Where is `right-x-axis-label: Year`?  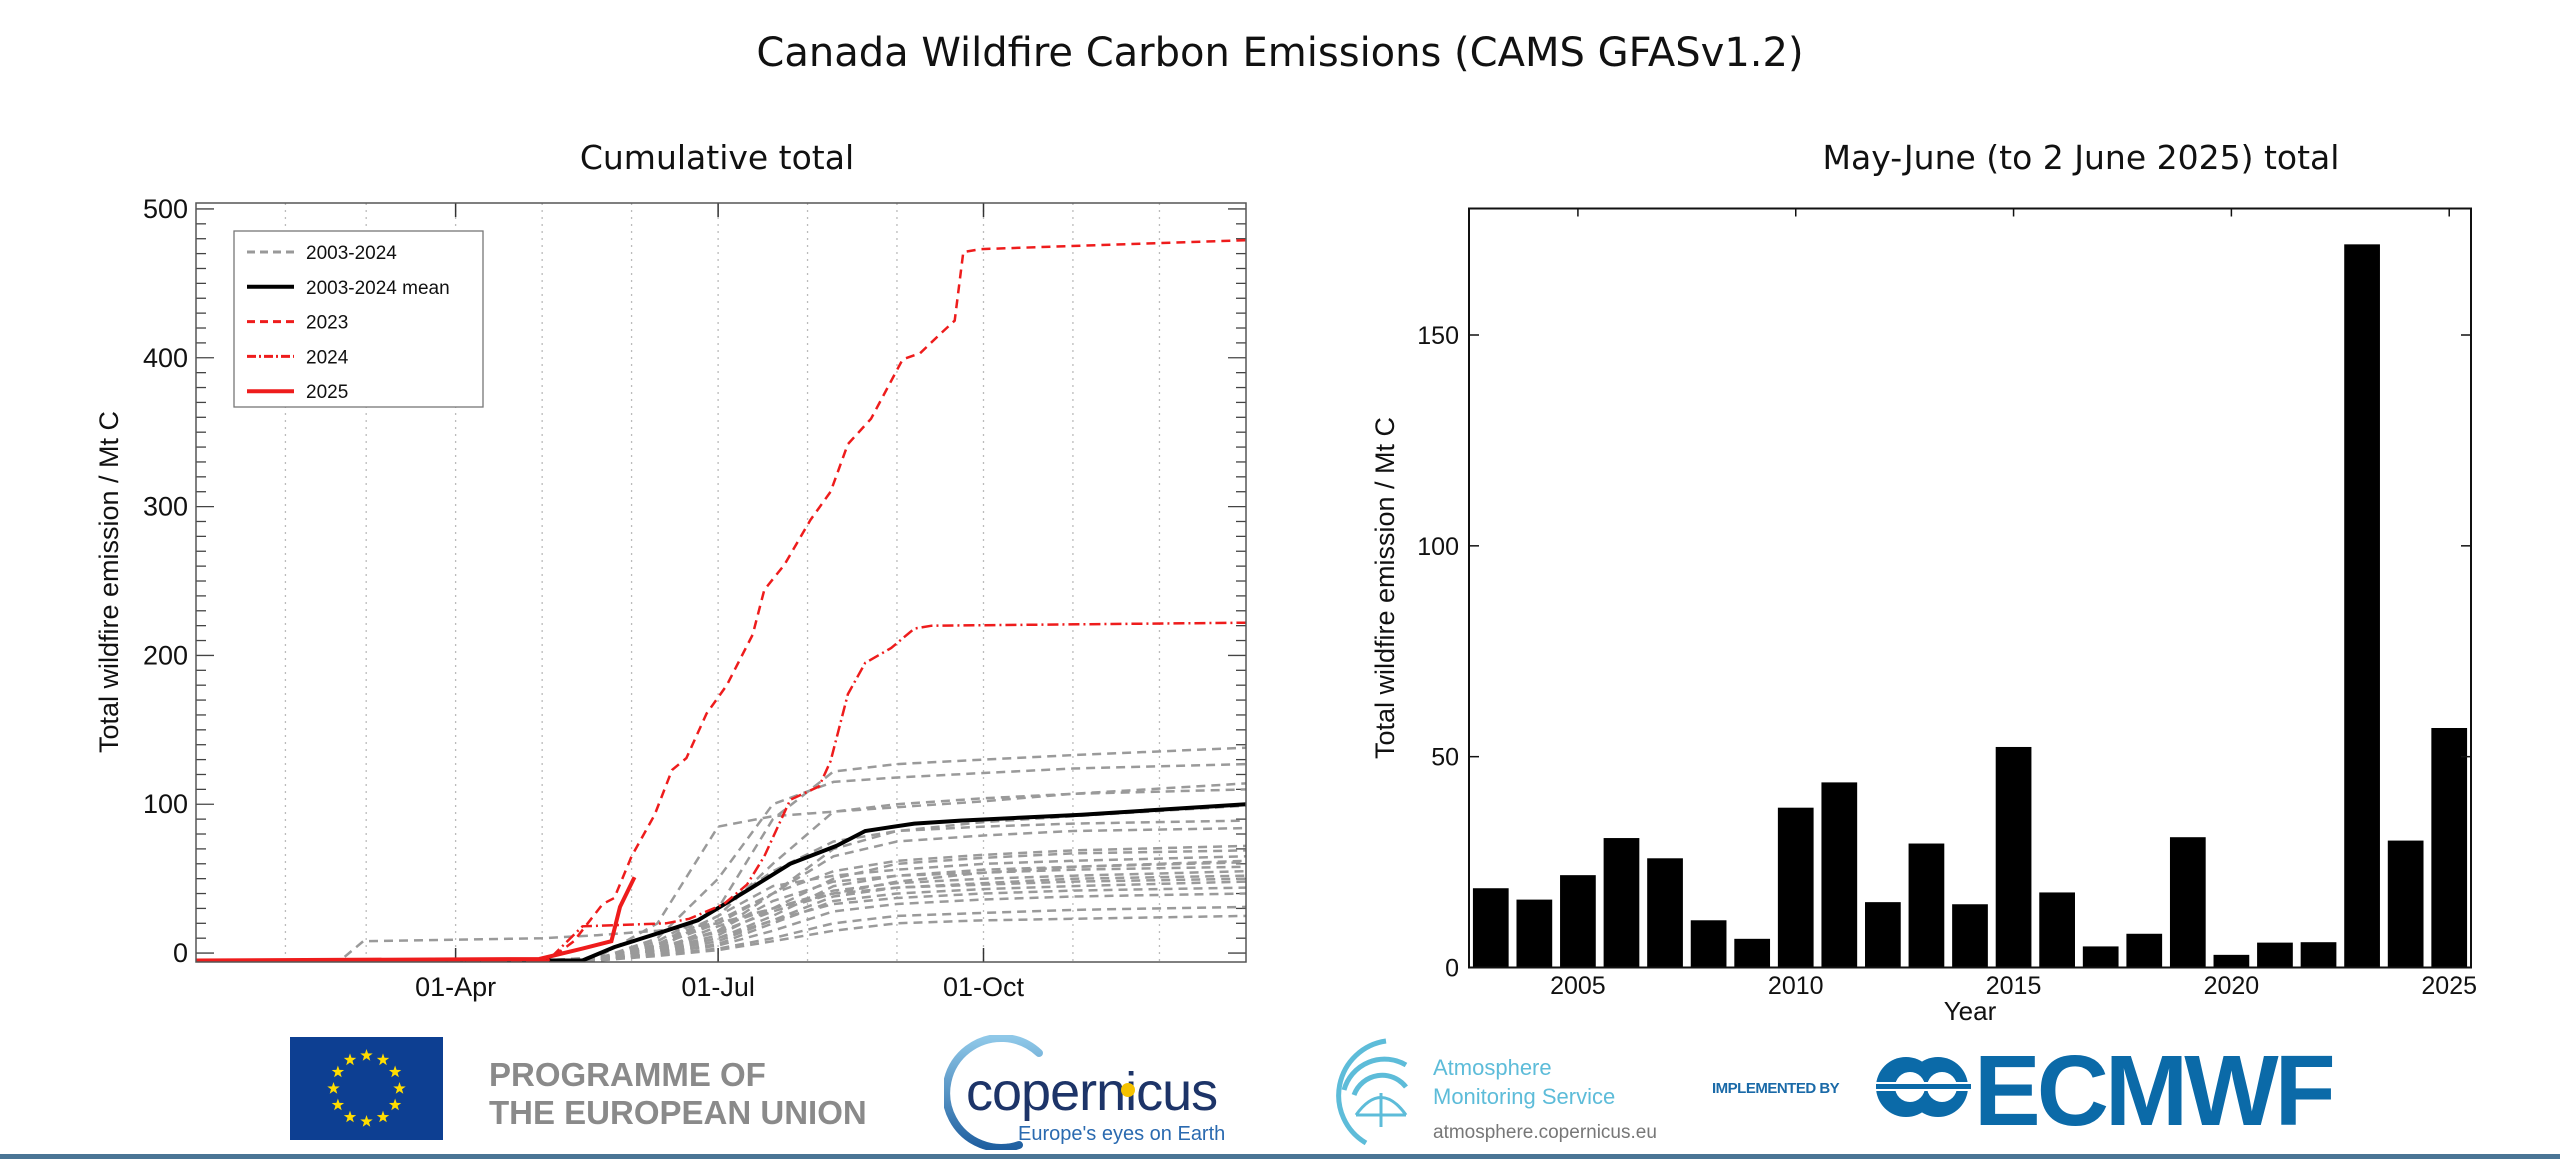 right-x-axis-label: Year is located at coordinates (1970, 1011).